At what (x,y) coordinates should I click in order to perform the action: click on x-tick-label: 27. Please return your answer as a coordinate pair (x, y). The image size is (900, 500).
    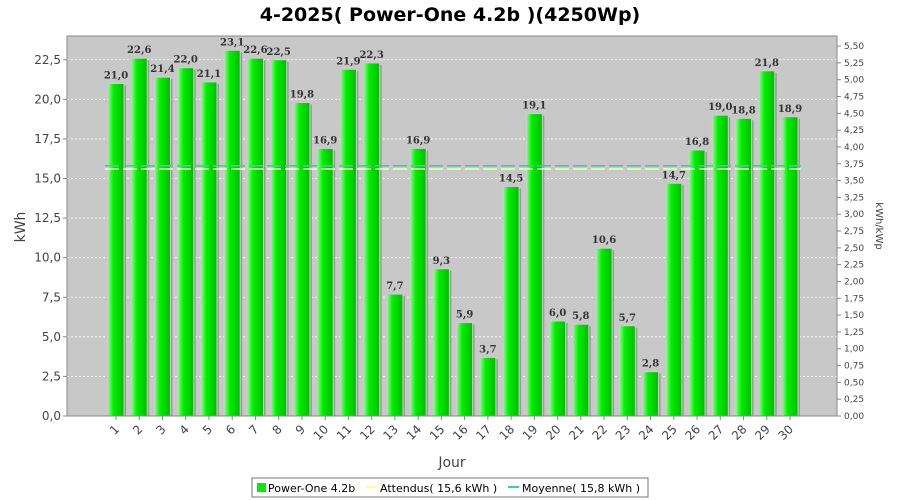
    Looking at the image, I should click on (716, 432).